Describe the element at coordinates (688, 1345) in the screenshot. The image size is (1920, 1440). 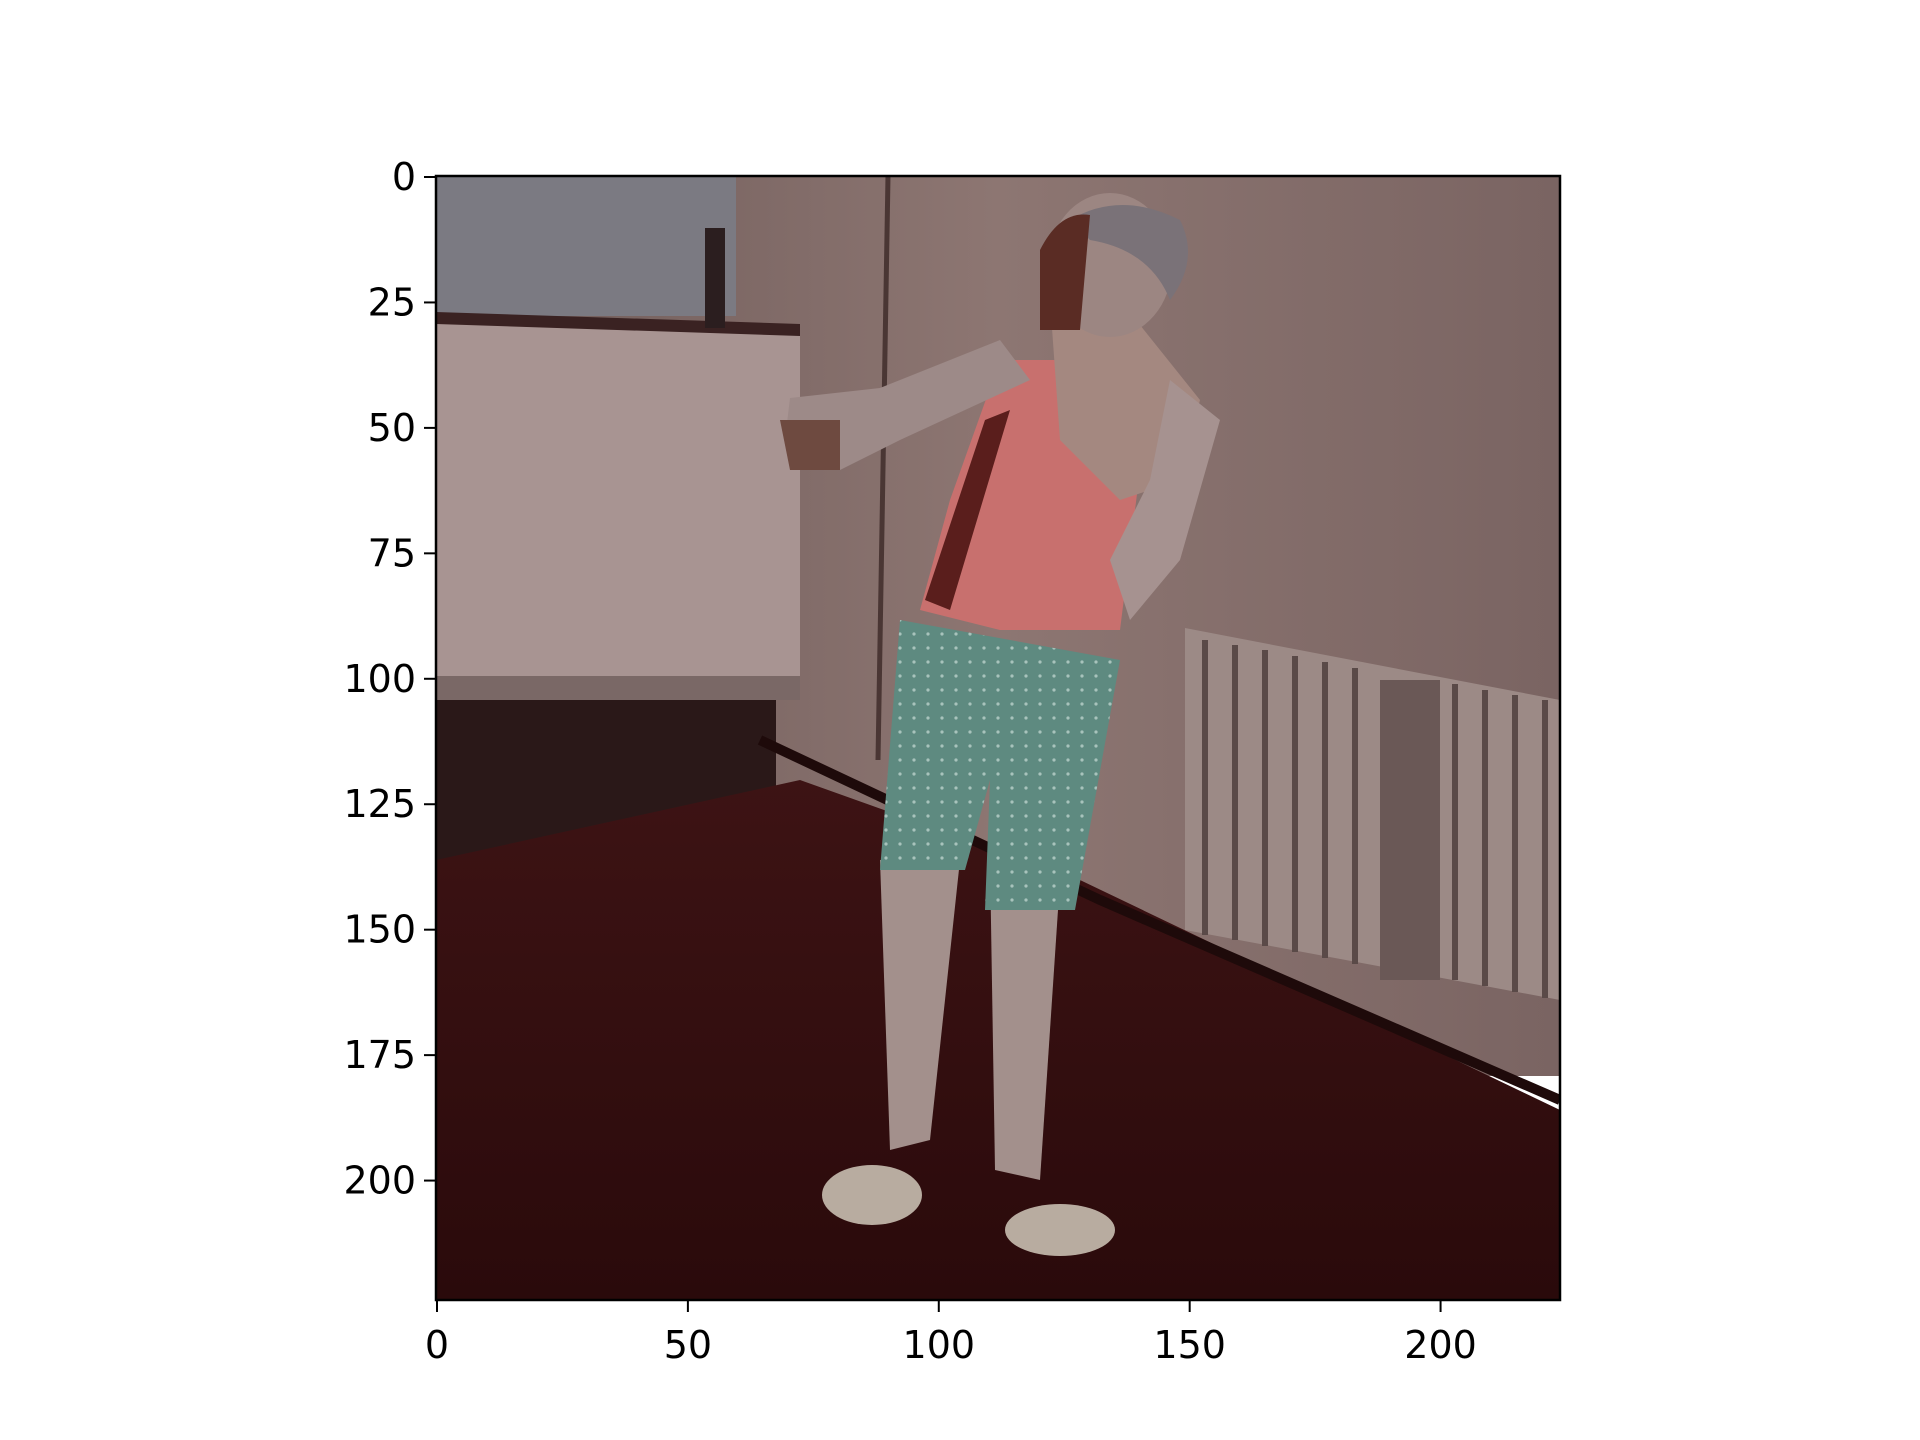
I see `x-tick-label: 50` at that location.